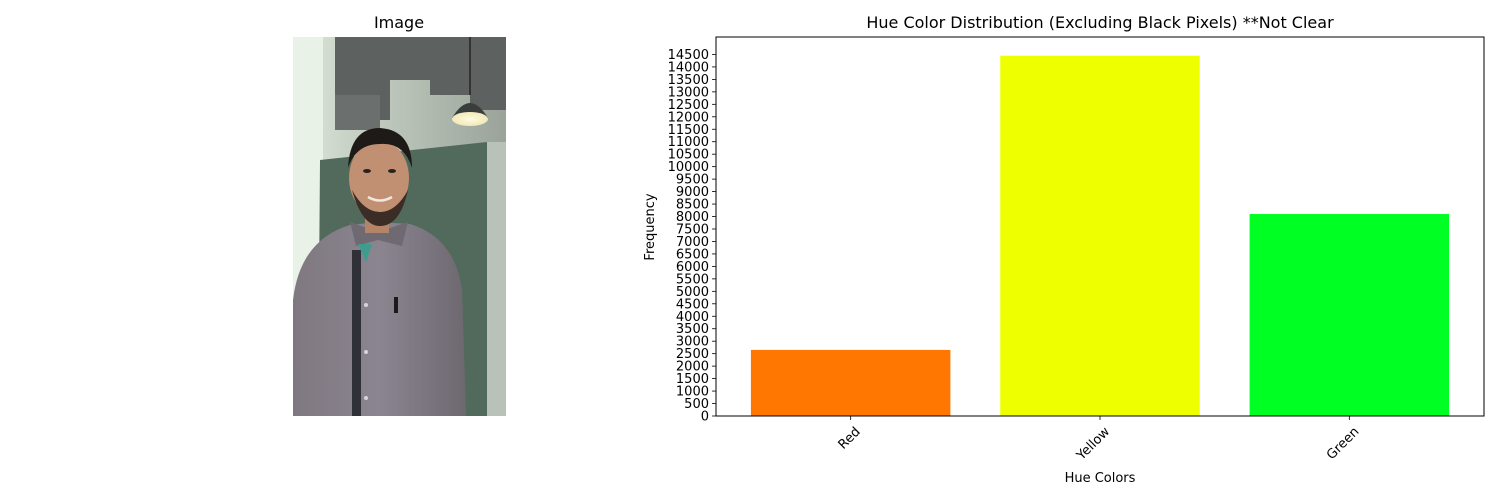 This screenshot has width=1500, height=500. I want to click on bar-green, so click(1349, 315).